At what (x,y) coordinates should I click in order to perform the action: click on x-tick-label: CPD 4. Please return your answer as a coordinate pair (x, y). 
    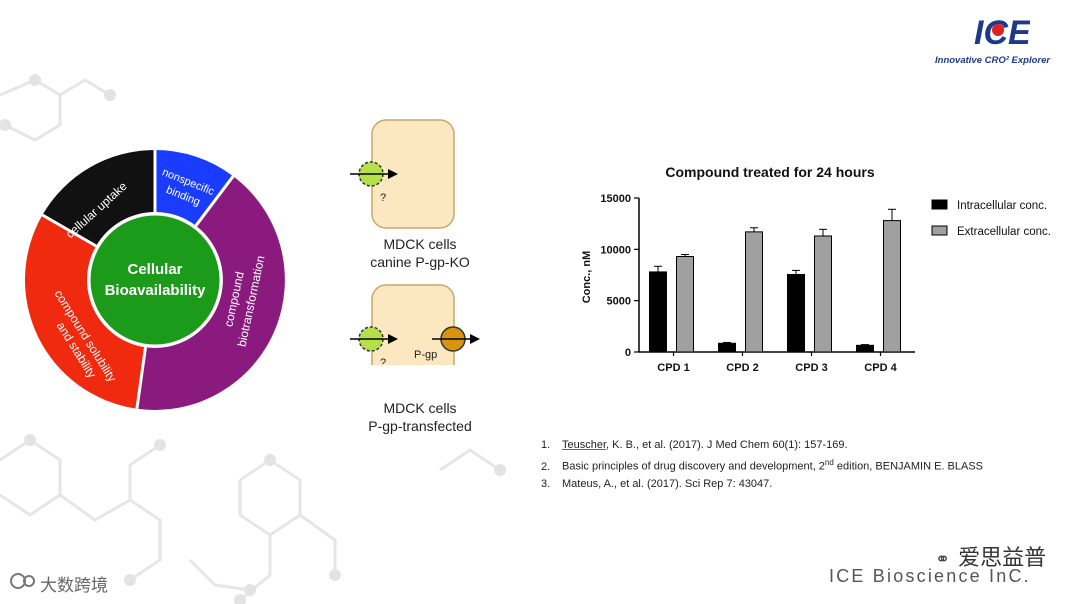
    Looking at the image, I should click on (880, 368).